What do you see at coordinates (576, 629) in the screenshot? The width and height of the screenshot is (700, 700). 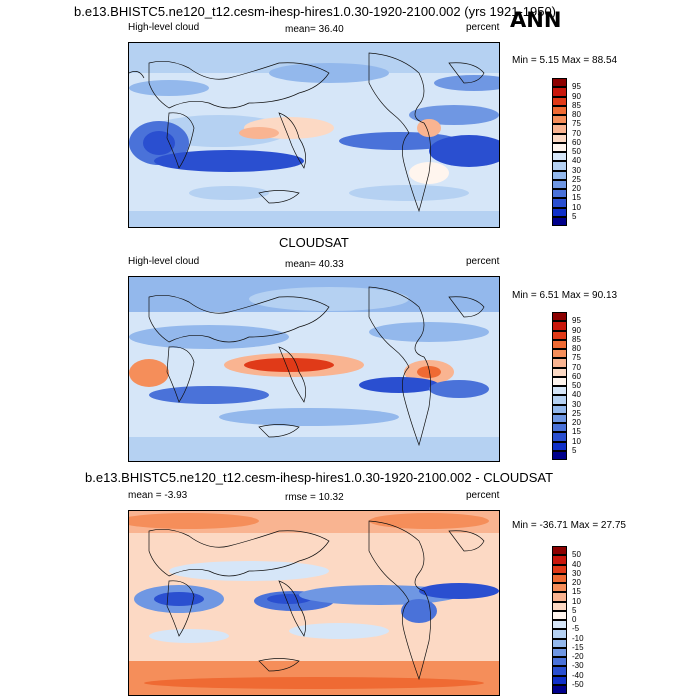 I see `colorbar-label: -5` at bounding box center [576, 629].